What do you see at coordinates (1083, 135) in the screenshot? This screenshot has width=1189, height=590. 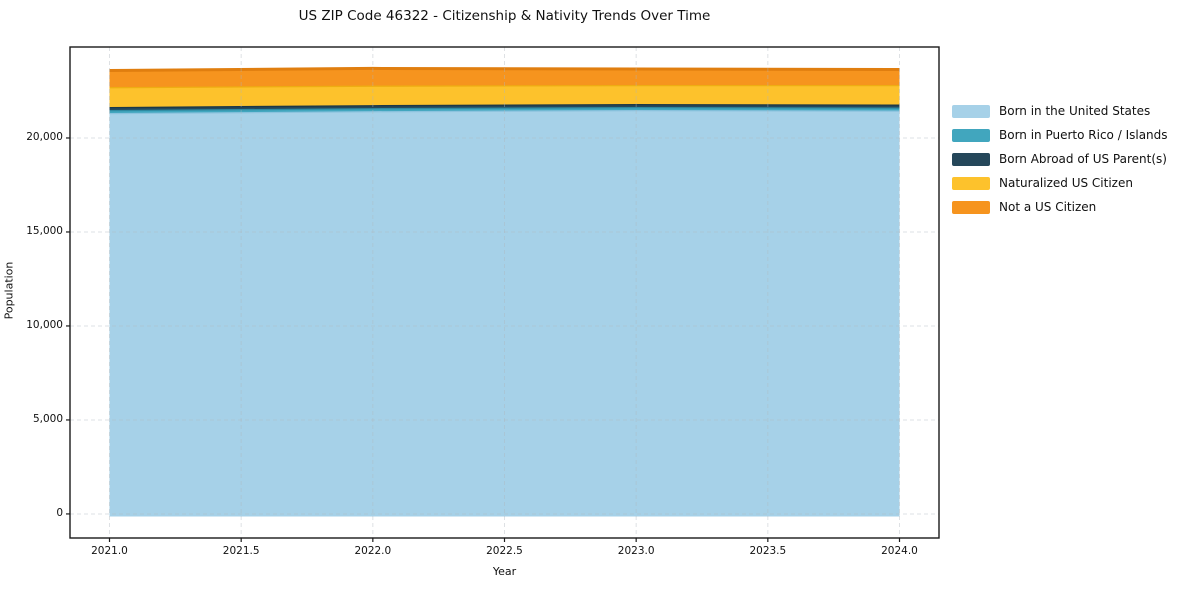 I see `legend-label: Born in Puerto Rico / Islands` at bounding box center [1083, 135].